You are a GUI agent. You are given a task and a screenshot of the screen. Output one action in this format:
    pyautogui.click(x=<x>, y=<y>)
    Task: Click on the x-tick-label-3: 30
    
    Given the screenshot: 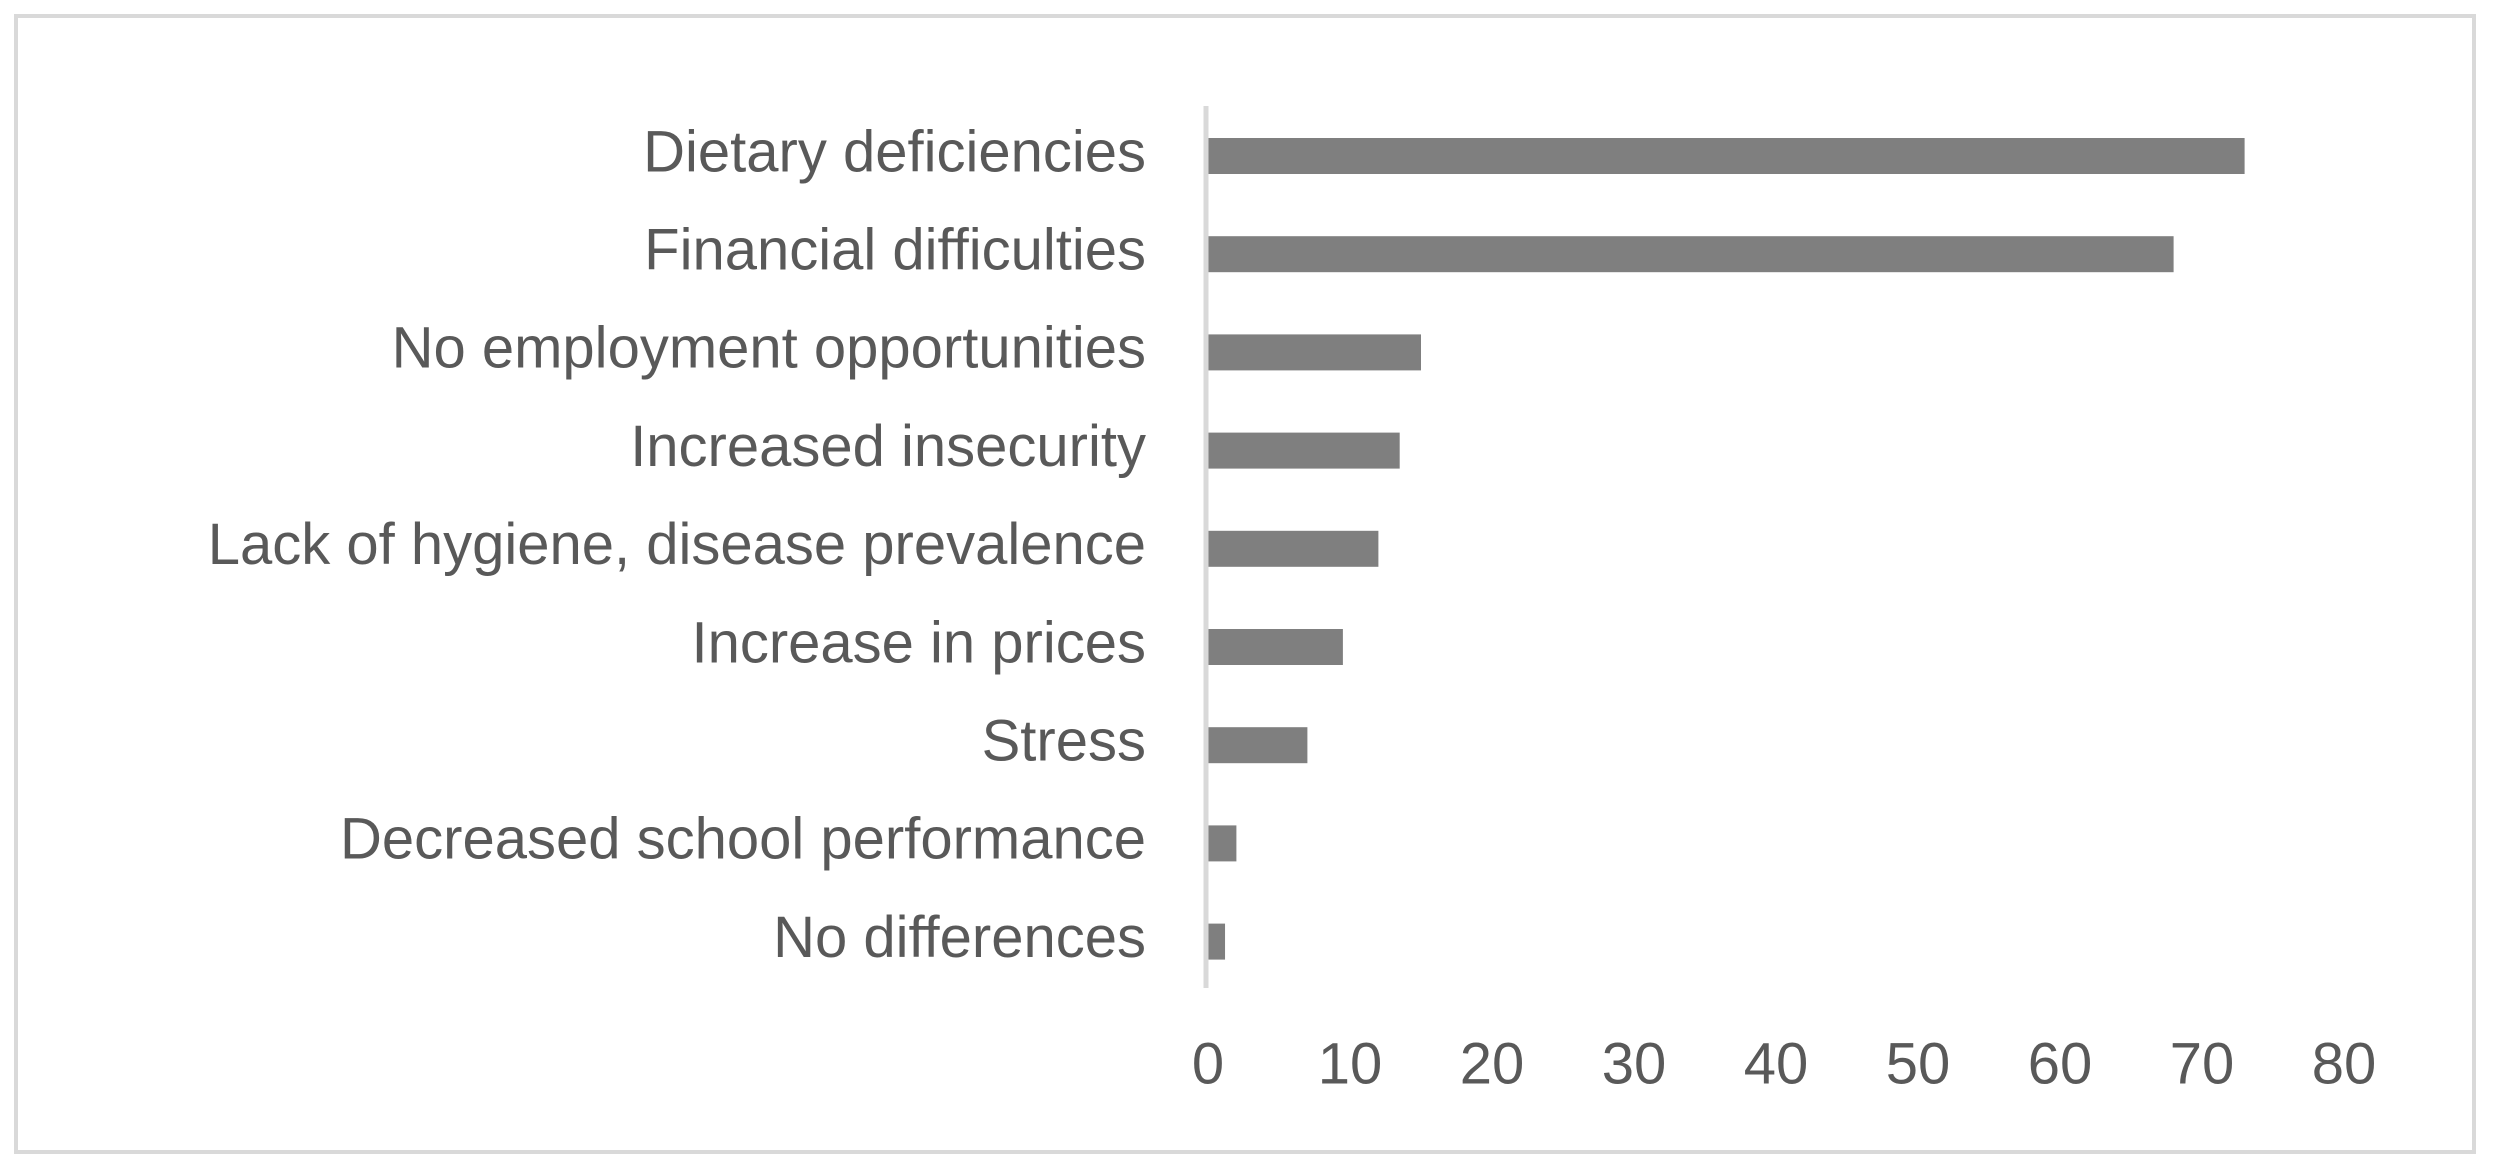 What is the action you would take?
    pyautogui.click(x=1634, y=1063)
    